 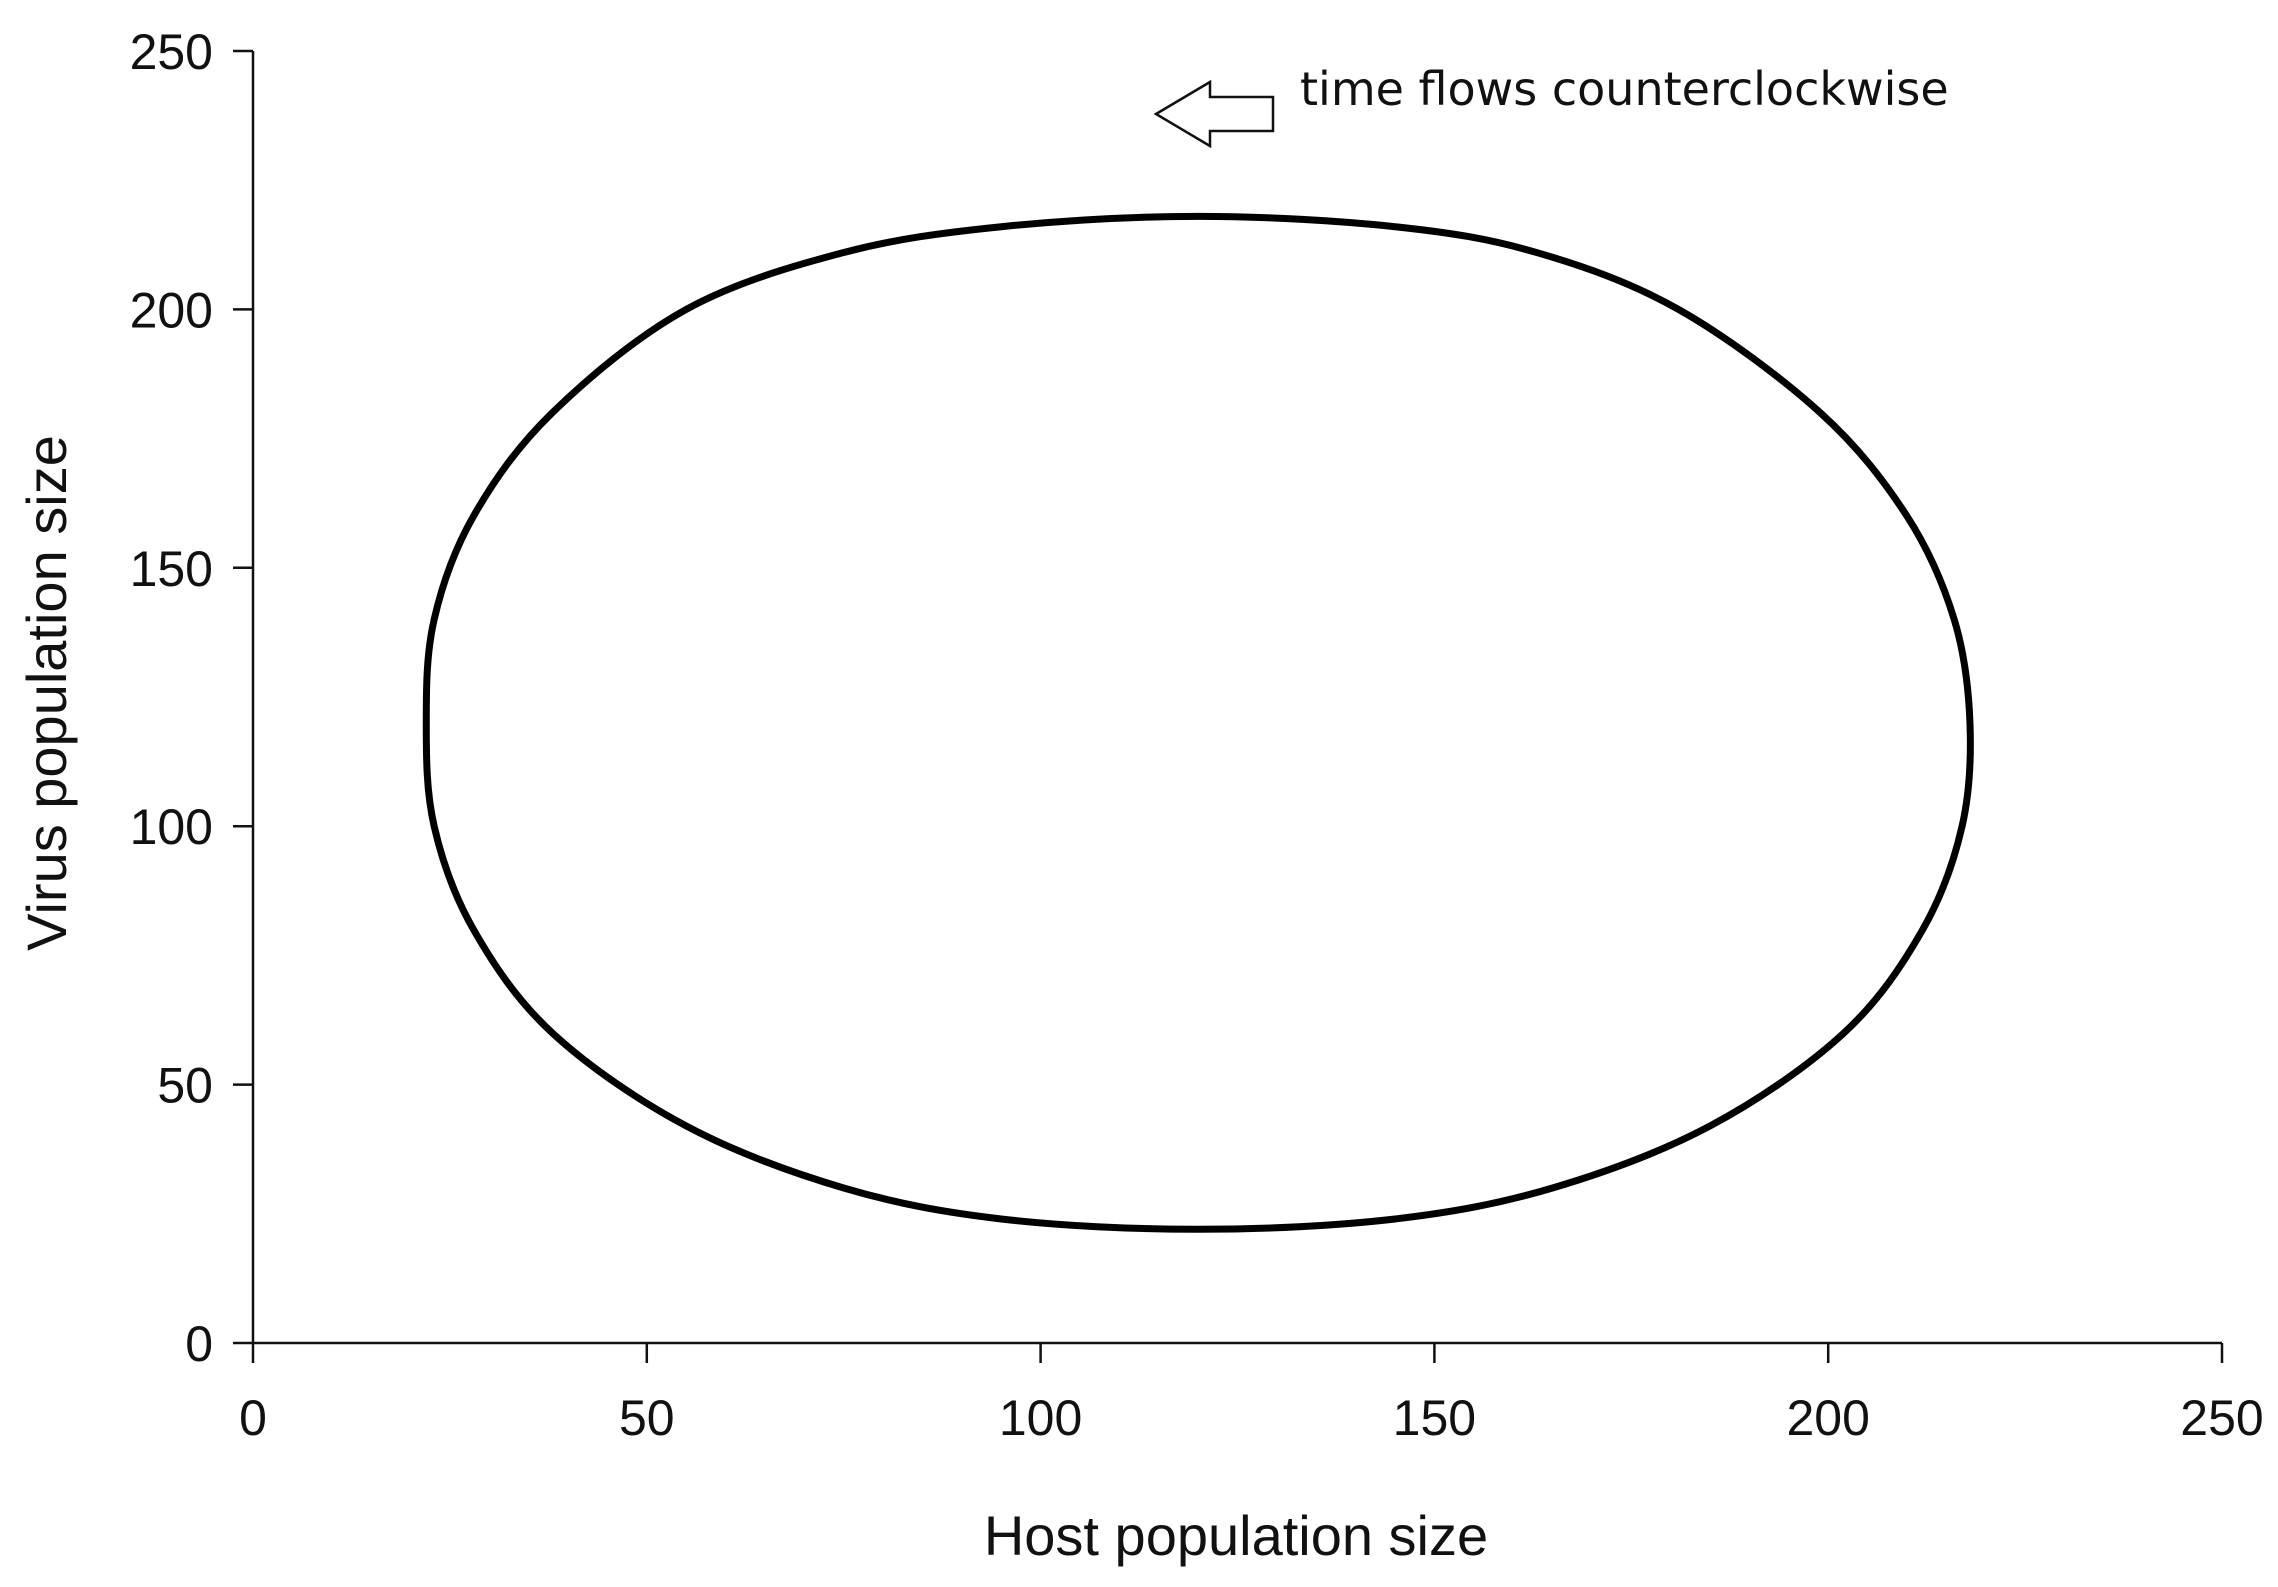 I want to click on x-tick-label: 200, so click(x=1827, y=1418).